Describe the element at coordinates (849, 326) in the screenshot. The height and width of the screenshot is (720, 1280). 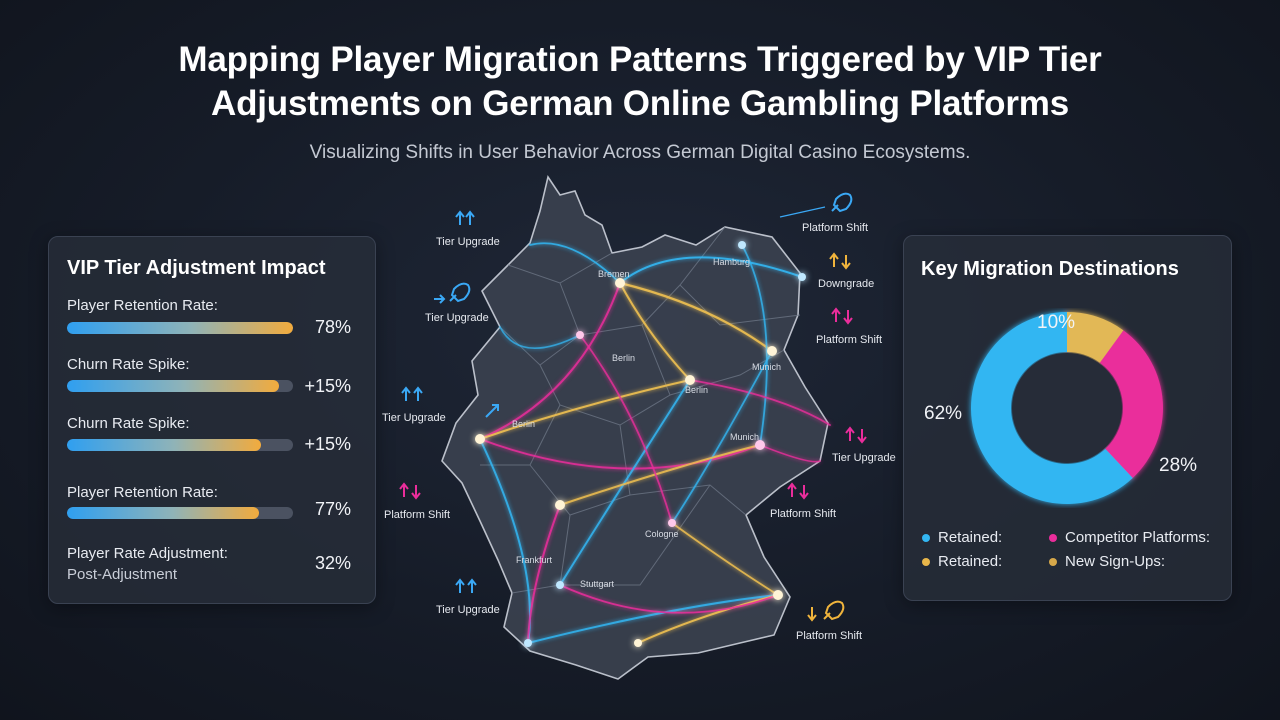
I see `annotation-platform-shift-2: Platform Shift` at that location.